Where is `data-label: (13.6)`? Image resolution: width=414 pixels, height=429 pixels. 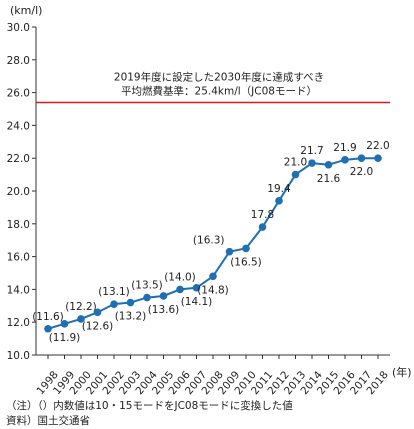
data-label: (13.6) is located at coordinates (164, 310).